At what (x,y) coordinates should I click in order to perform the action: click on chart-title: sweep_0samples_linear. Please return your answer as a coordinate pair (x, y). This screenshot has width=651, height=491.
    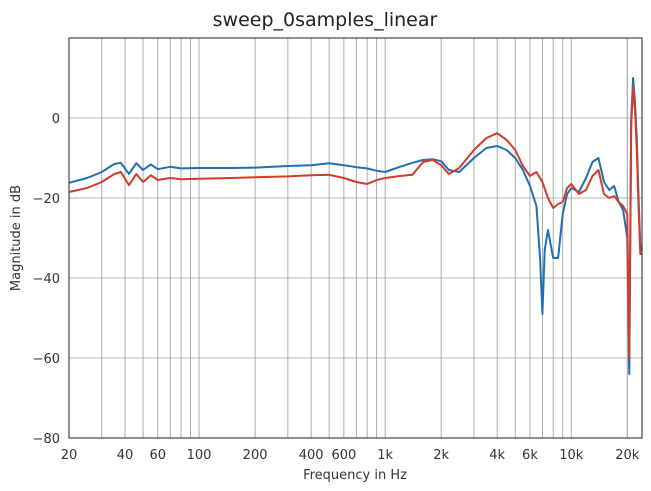
    Looking at the image, I should click on (325, 20).